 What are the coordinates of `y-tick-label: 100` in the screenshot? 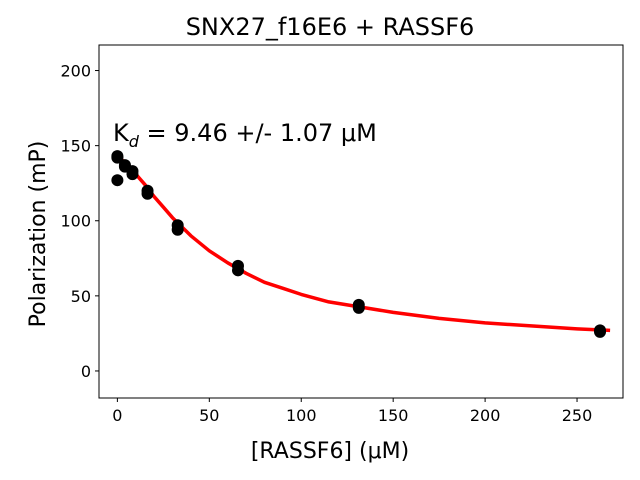 It's located at (75, 221).